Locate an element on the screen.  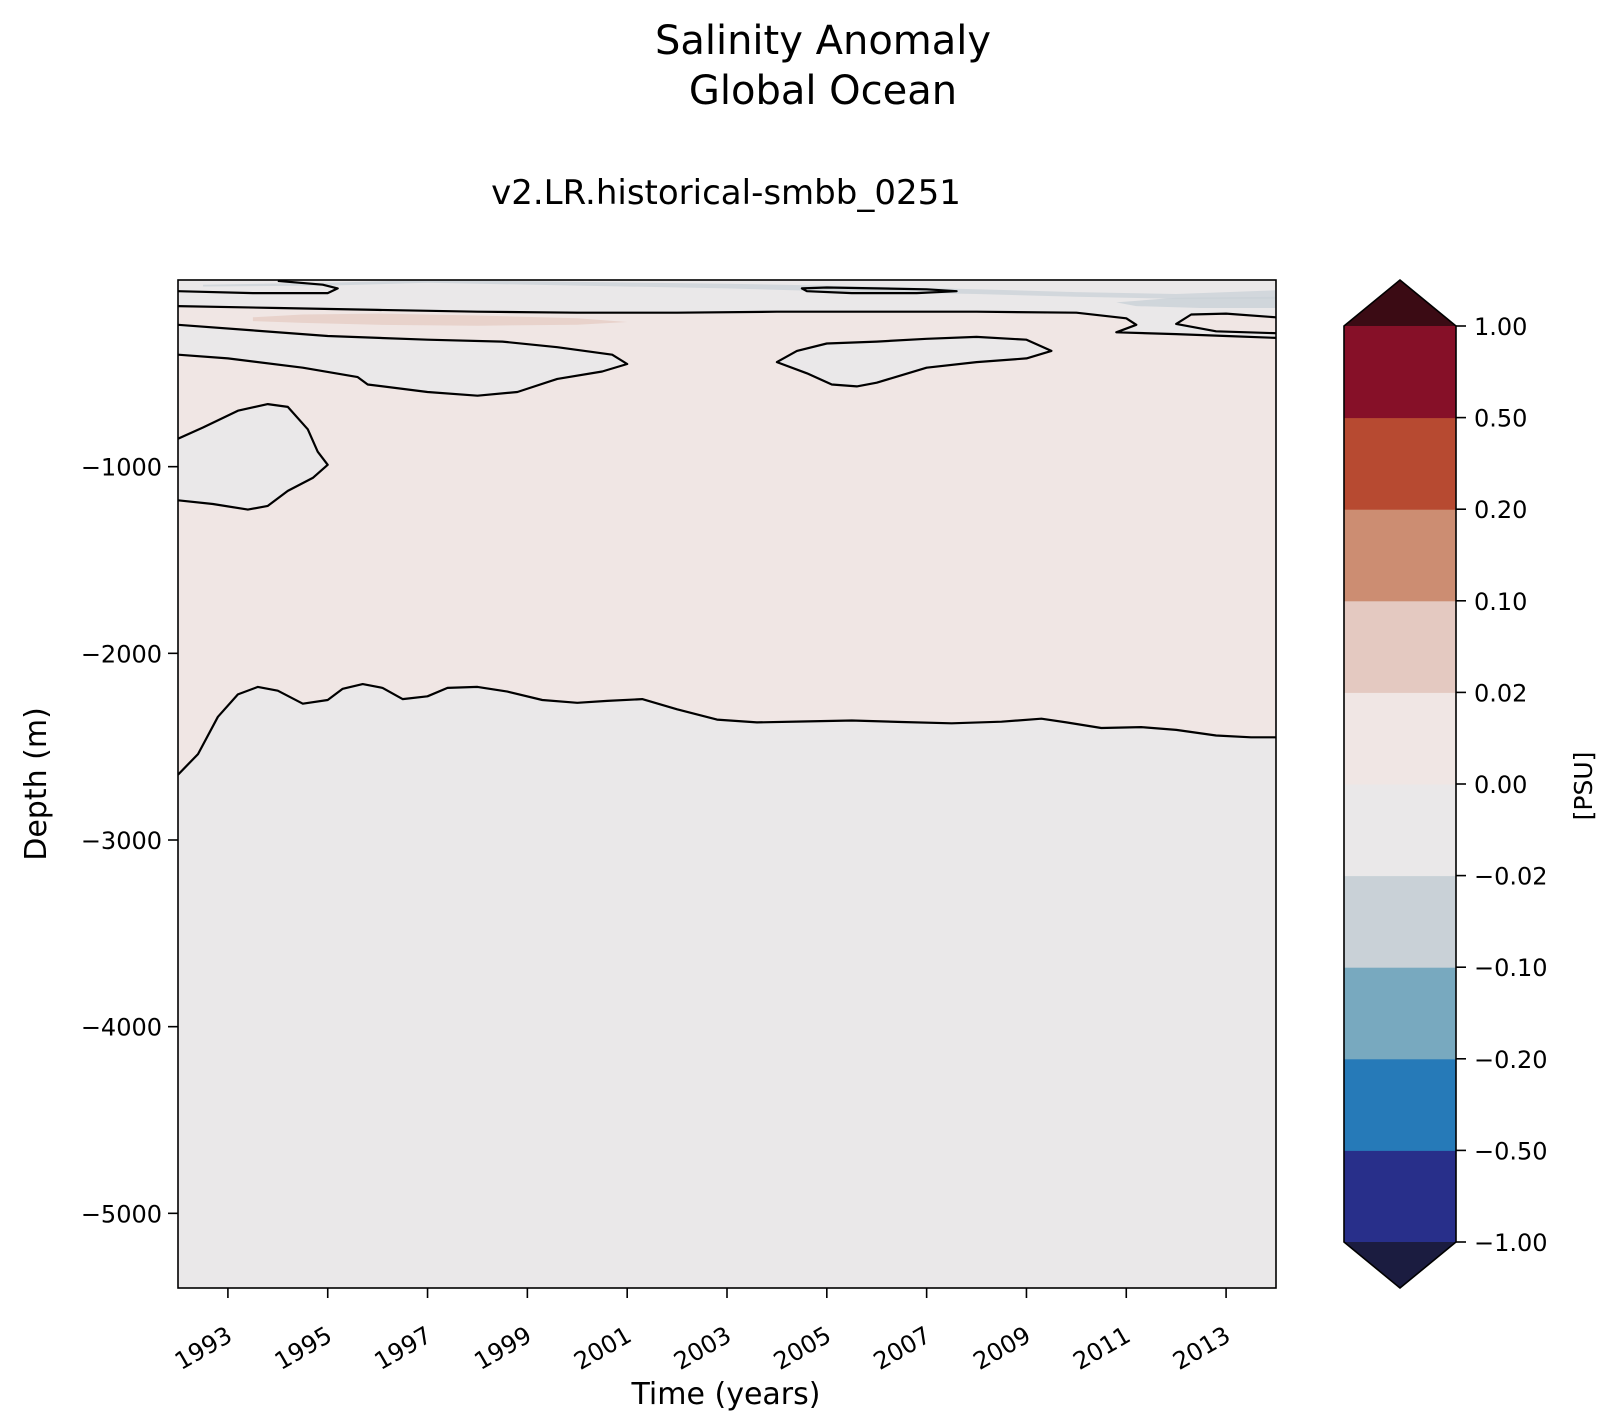
x-tick-label: 2013 is located at coordinates (1201, 1348).